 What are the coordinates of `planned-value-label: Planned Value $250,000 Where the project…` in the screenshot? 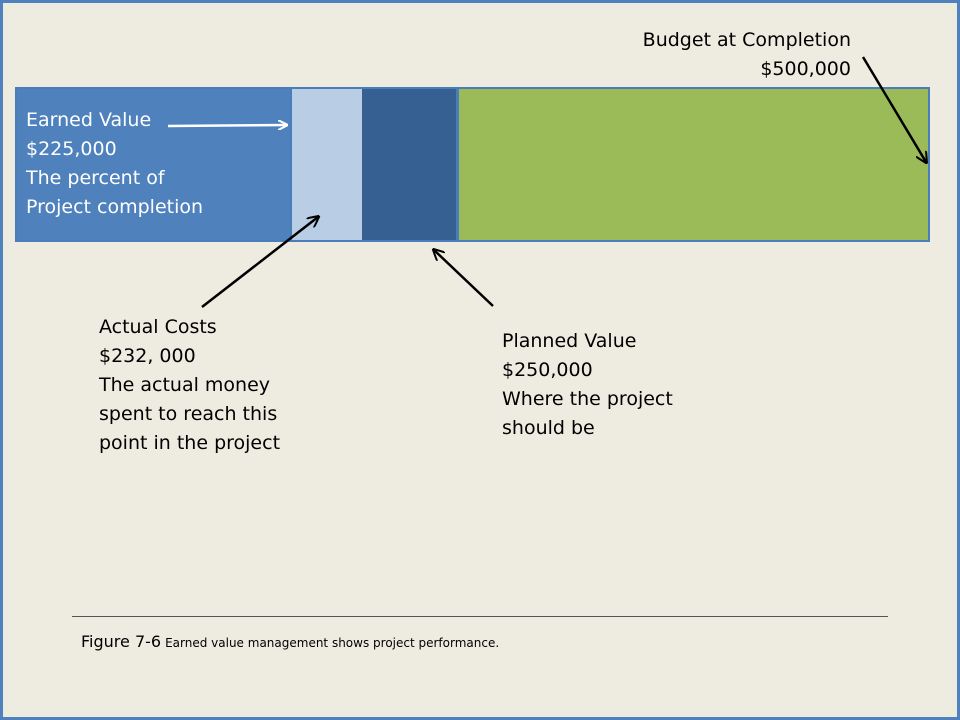 It's located at (587, 385).